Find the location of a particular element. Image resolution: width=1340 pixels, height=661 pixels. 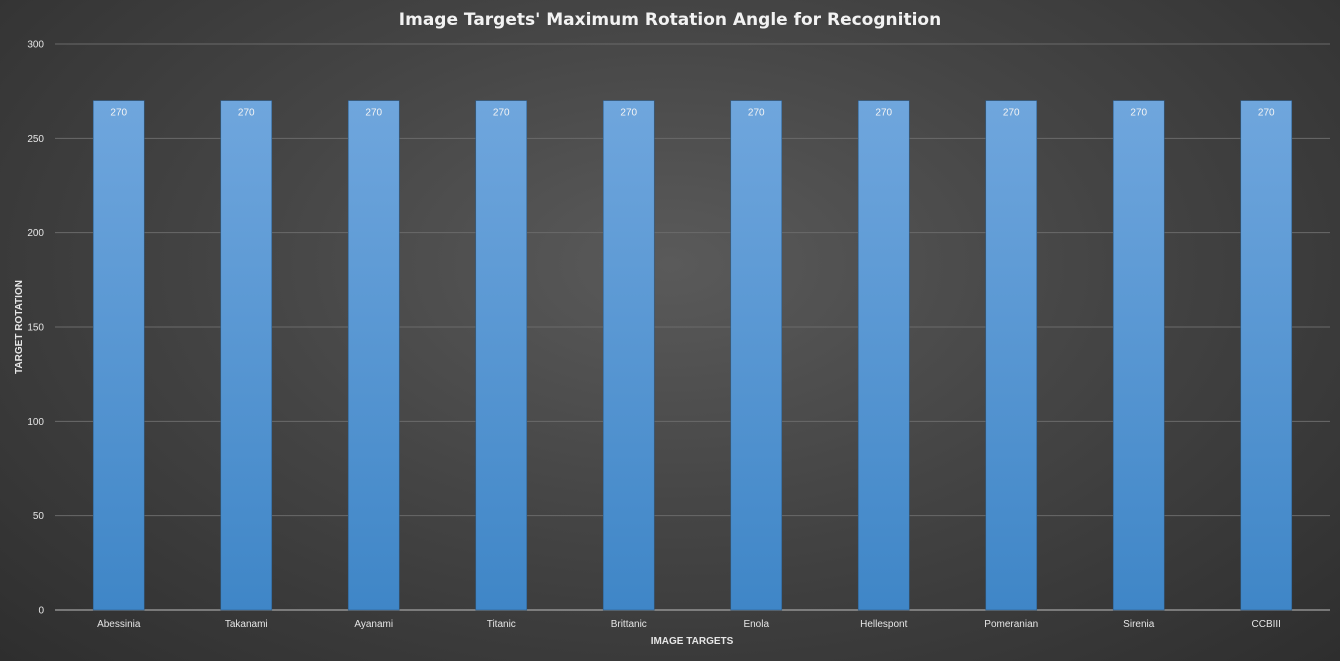

x-tick-label: Enola is located at coordinates (756, 624).